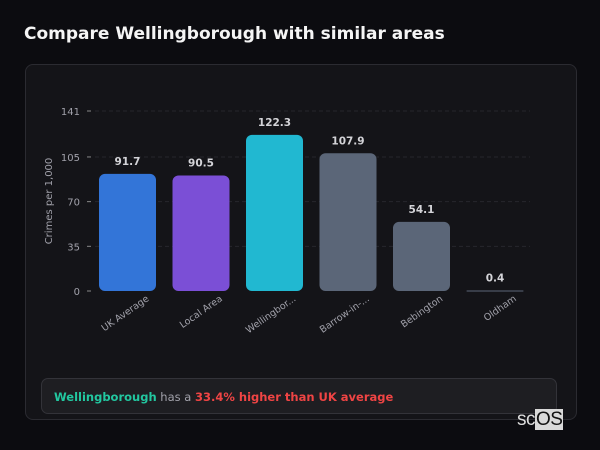 This screenshot has width=600, height=450. What do you see at coordinates (201, 311) in the screenshot?
I see `x-tick-label: Local Area` at bounding box center [201, 311].